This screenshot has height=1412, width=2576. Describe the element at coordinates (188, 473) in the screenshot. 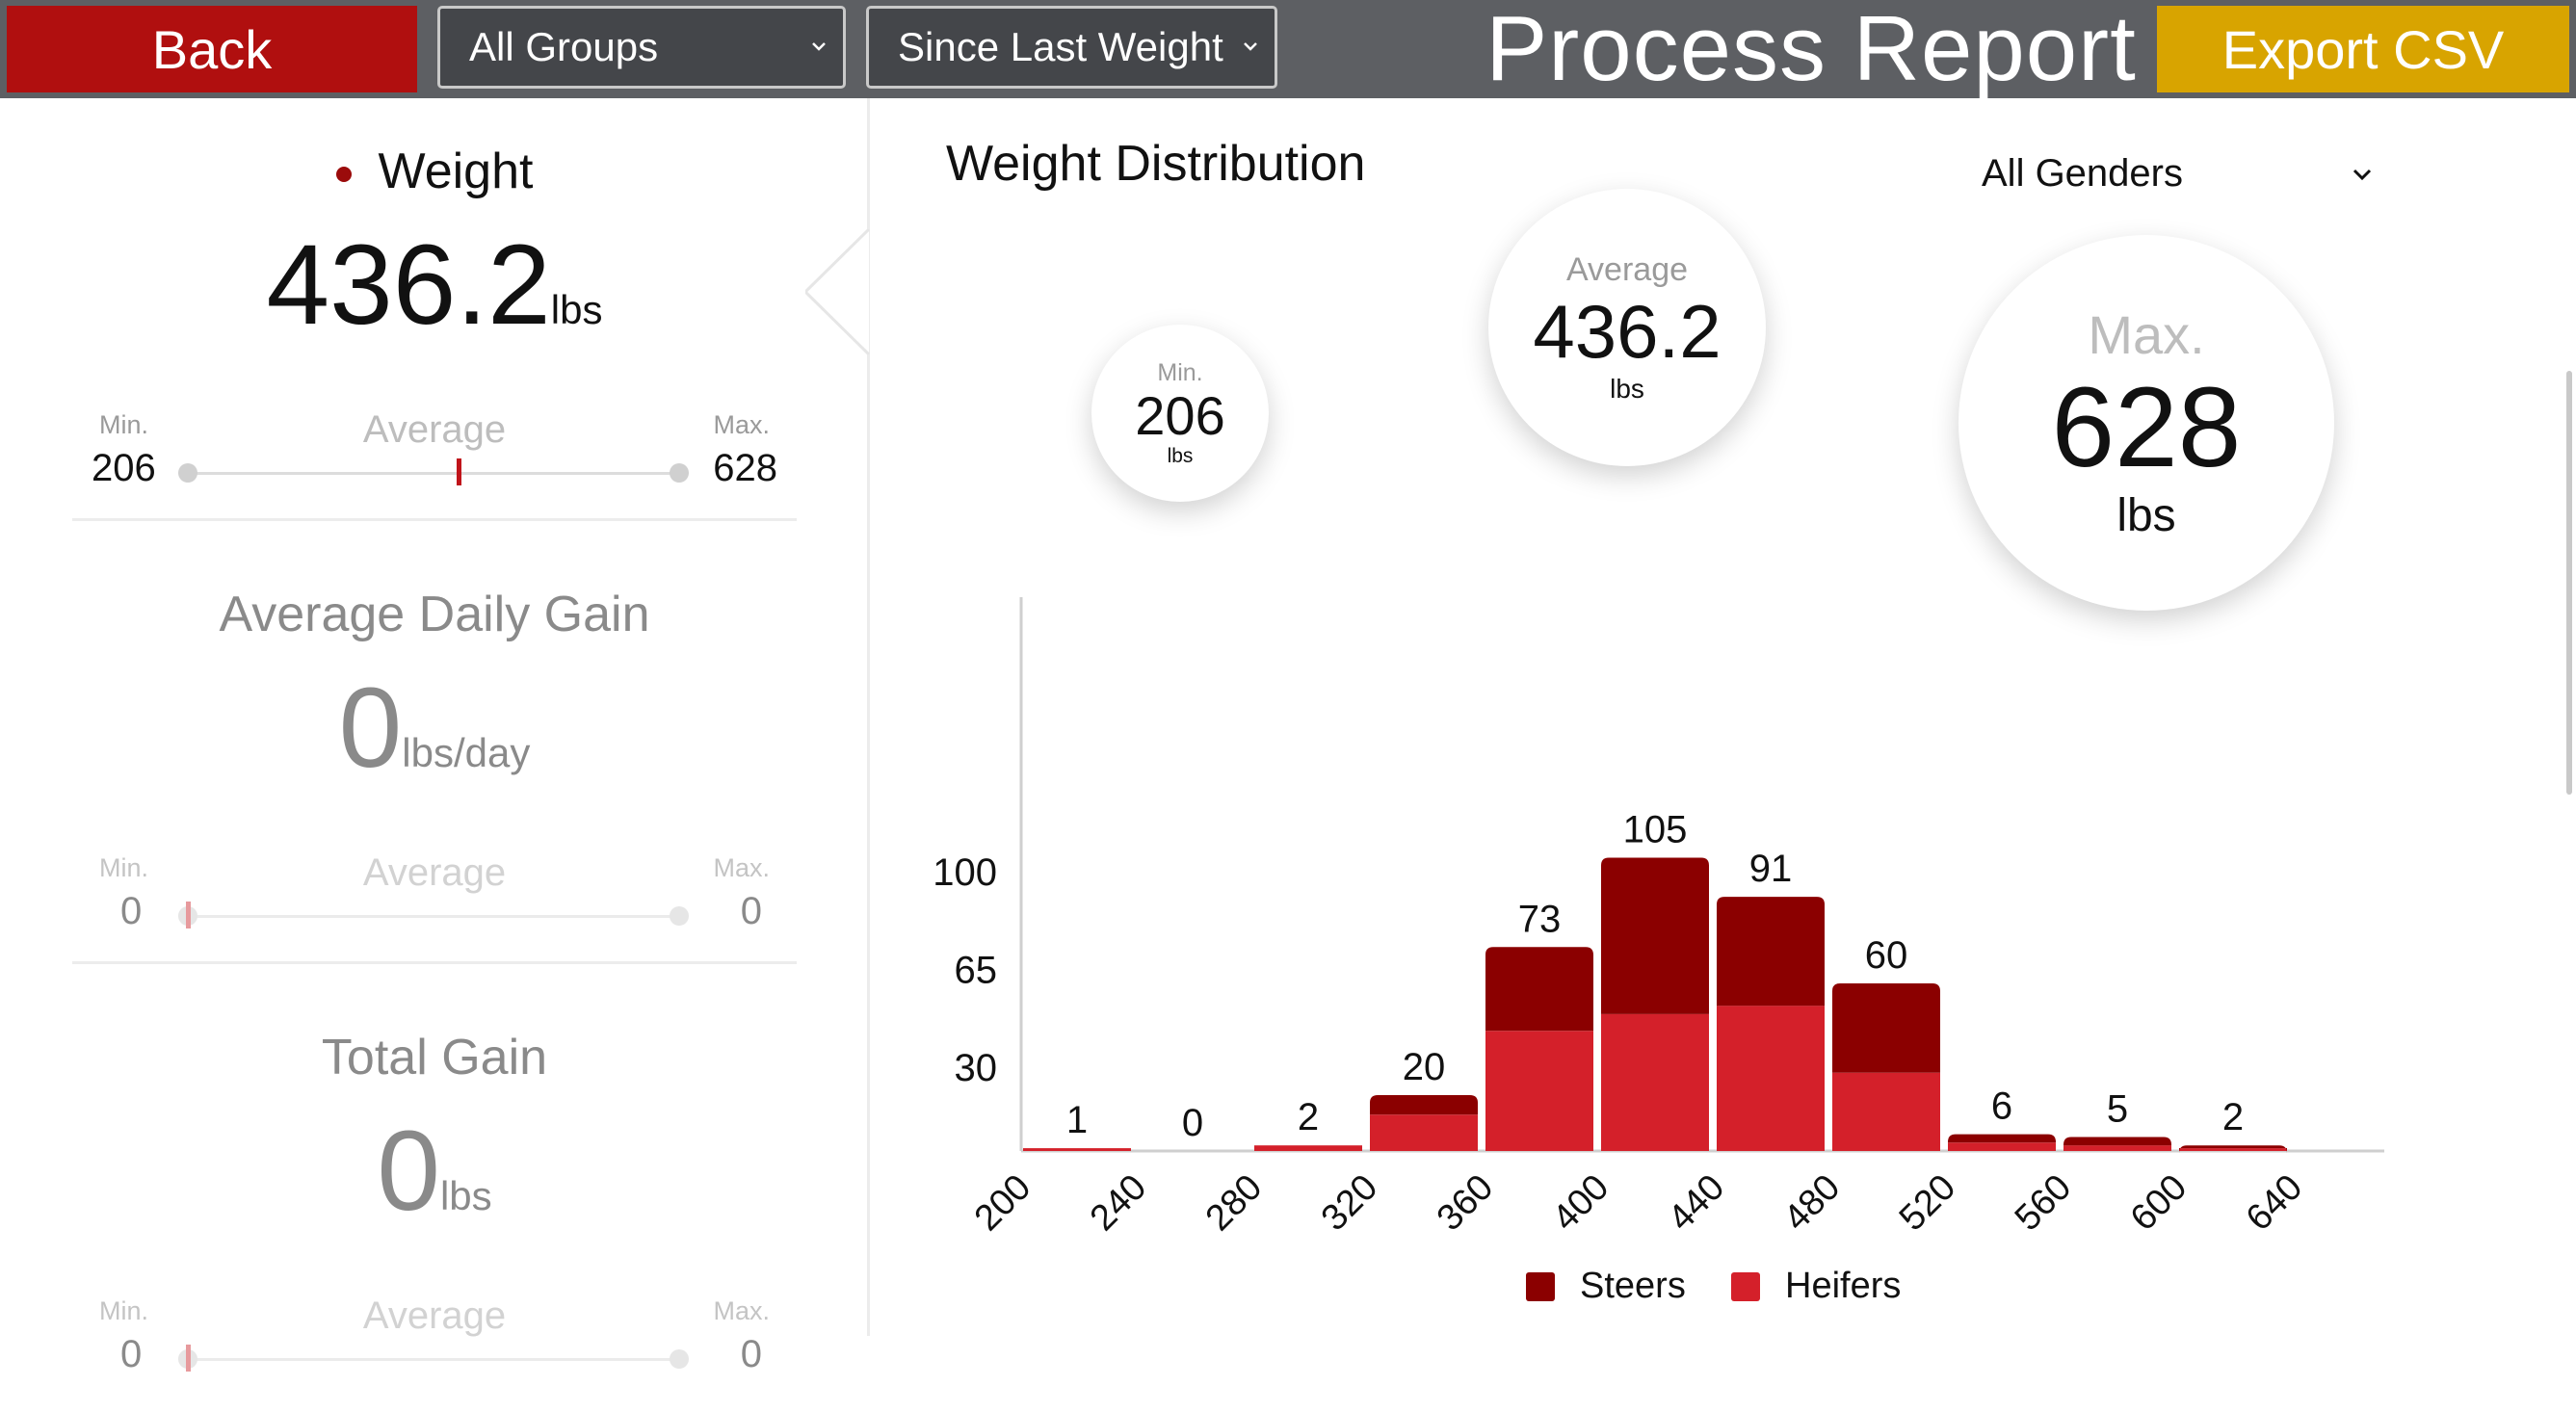

I see `slider-min-knob` at that location.